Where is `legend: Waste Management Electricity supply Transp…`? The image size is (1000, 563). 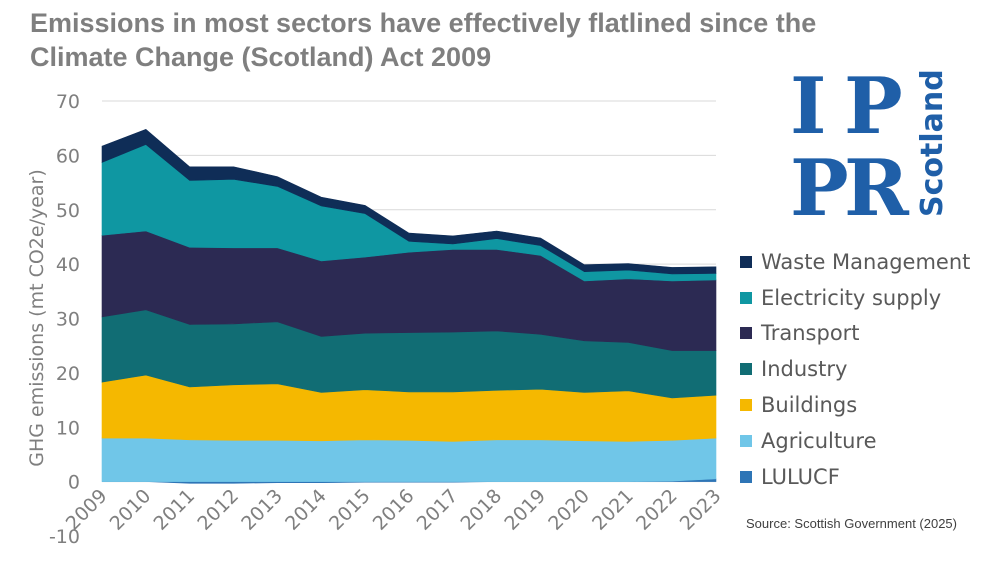
legend: Waste Management Electricity supply Transp… is located at coordinates (855, 369).